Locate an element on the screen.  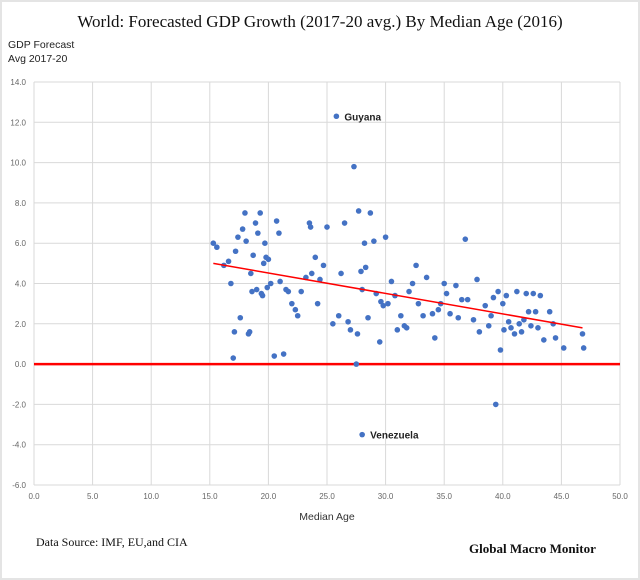
y-tick-label: 0.0 is located at coordinates (21, 364).